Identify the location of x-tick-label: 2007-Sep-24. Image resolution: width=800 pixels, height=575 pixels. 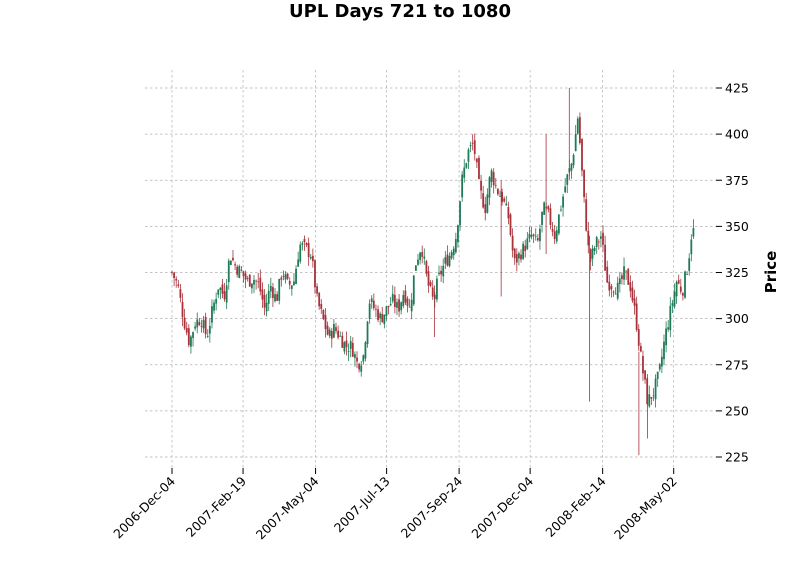
(431, 506).